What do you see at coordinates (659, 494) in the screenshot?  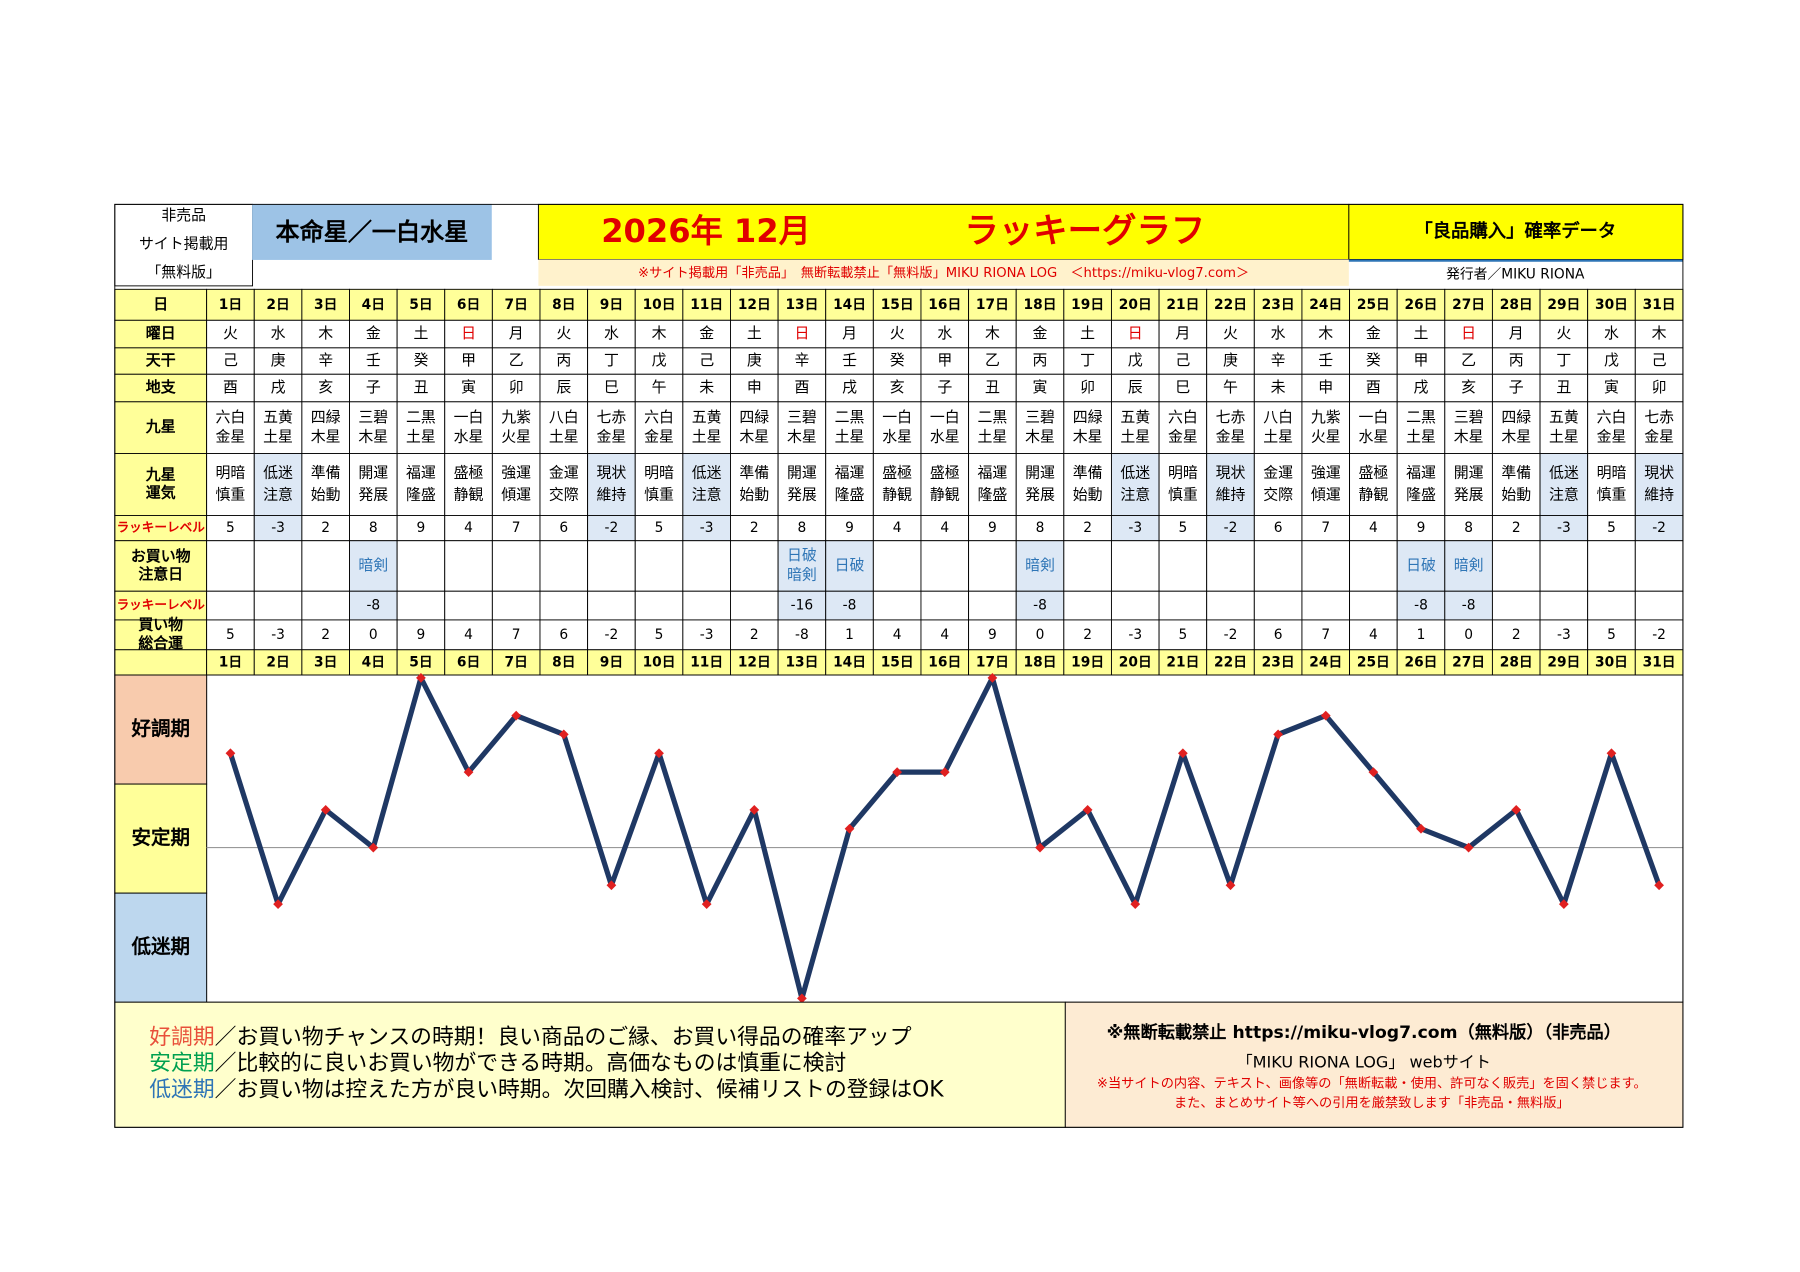 I see `unki: 慎重` at bounding box center [659, 494].